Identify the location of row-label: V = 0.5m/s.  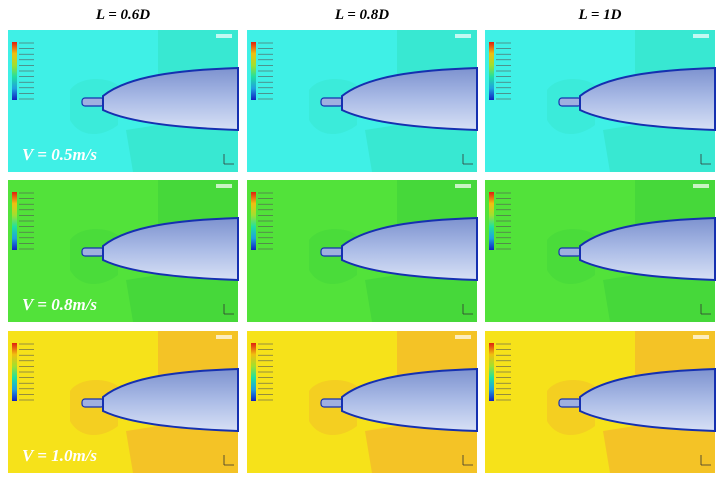
(59, 154).